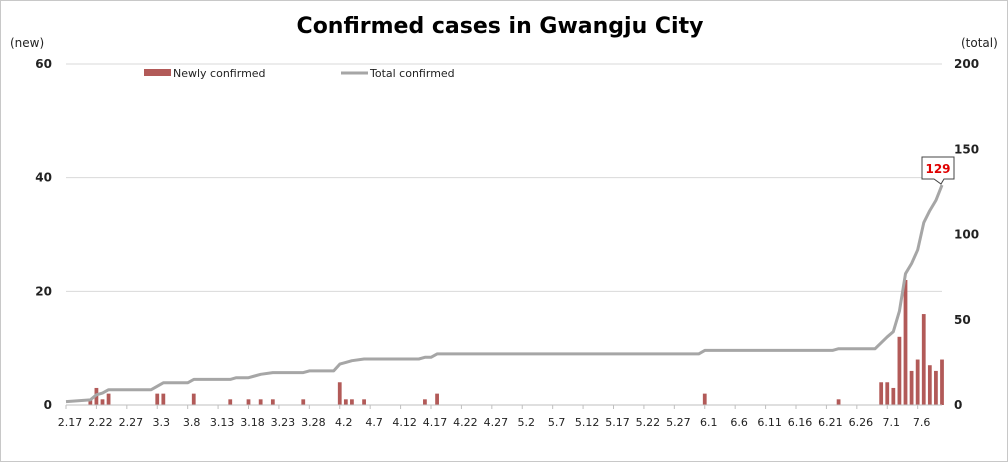 This screenshot has width=1008, height=462. What do you see at coordinates (861, 422) in the screenshot?
I see `x-tick-label: 6.26` at bounding box center [861, 422].